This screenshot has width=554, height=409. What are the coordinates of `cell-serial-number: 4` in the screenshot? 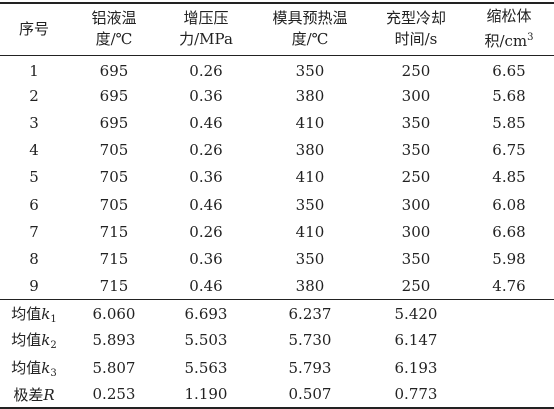 It's located at (34, 150).